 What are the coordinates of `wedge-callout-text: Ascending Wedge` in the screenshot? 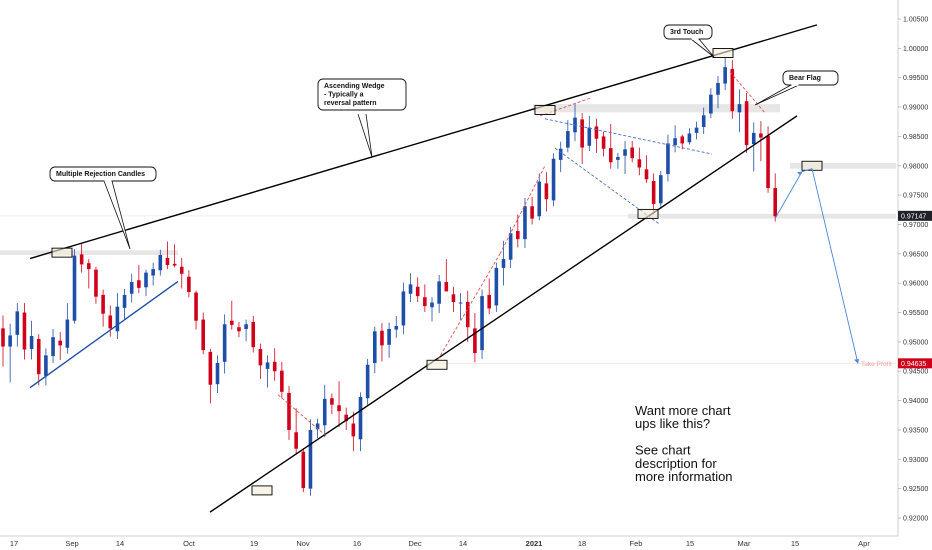 It's located at (354, 86).